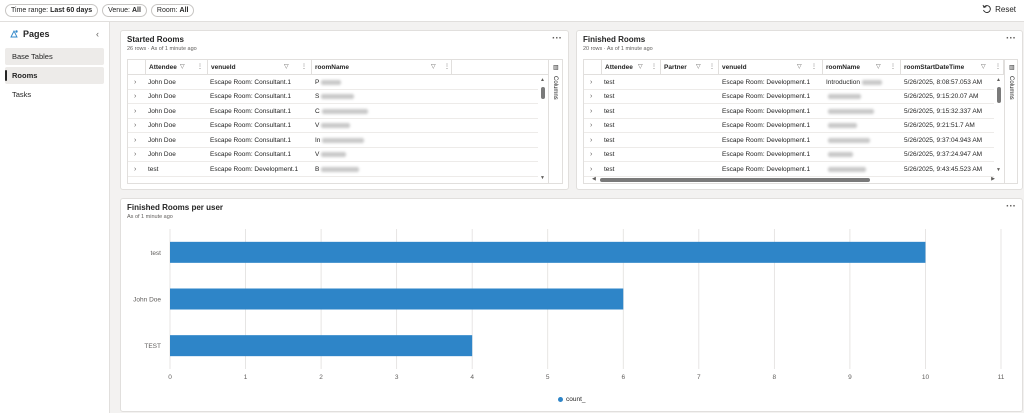 Image resolution: width=1024 pixels, height=413 pixels. I want to click on scroll-right-icon: ▶, so click(993, 179).